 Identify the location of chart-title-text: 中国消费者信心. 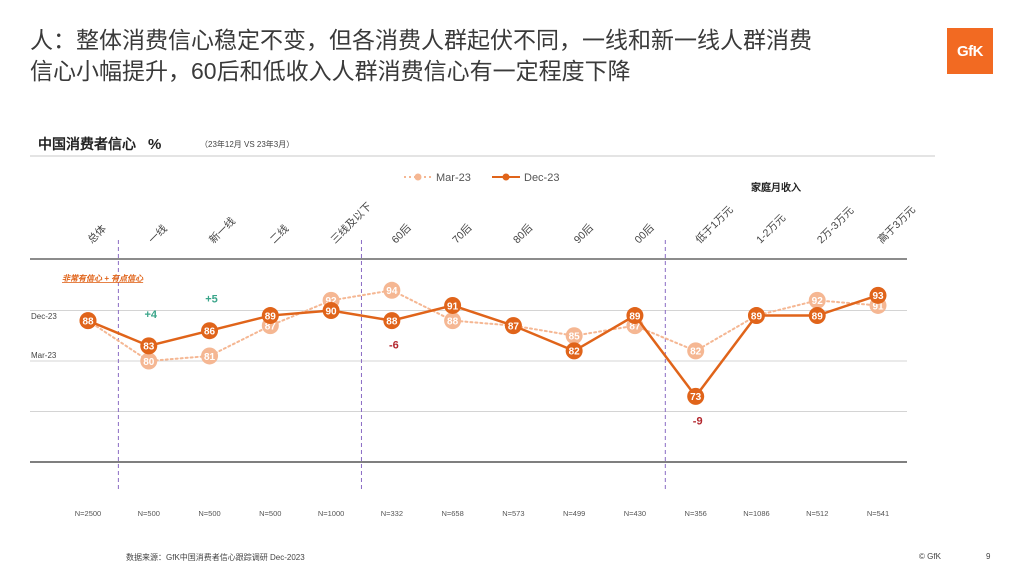
(87, 144).